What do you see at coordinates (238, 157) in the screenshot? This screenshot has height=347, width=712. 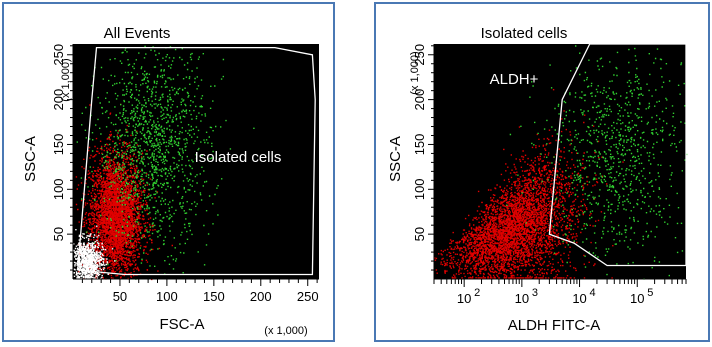 I see `gate-label: Isolated cells` at bounding box center [238, 157].